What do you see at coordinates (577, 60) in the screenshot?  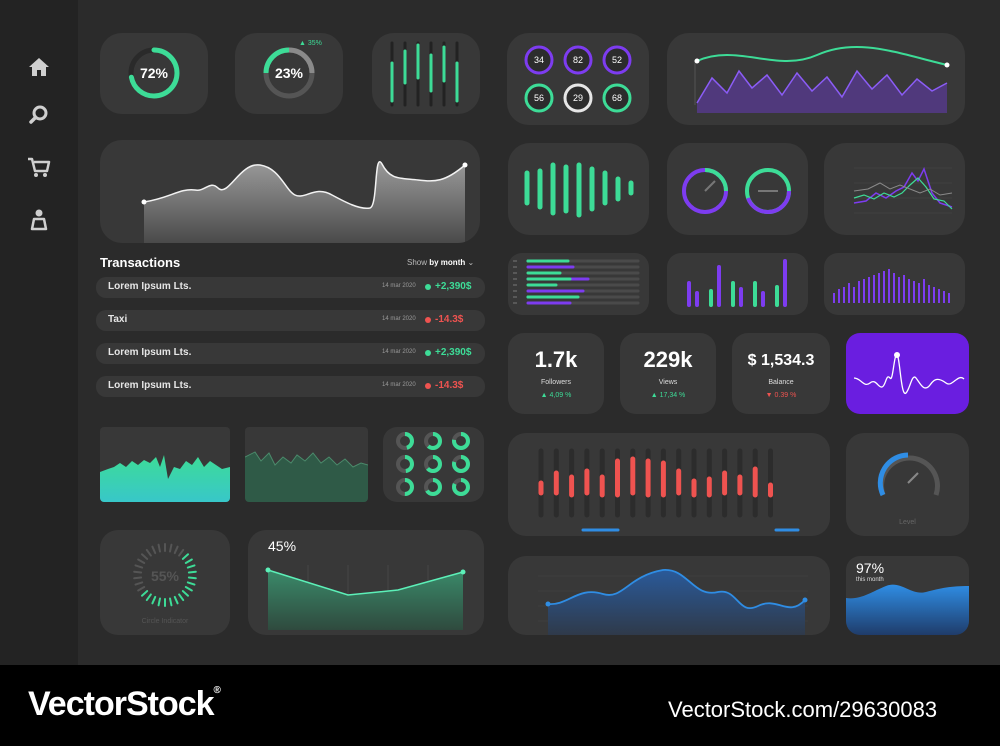 I see `mini-ring-value: 82` at bounding box center [577, 60].